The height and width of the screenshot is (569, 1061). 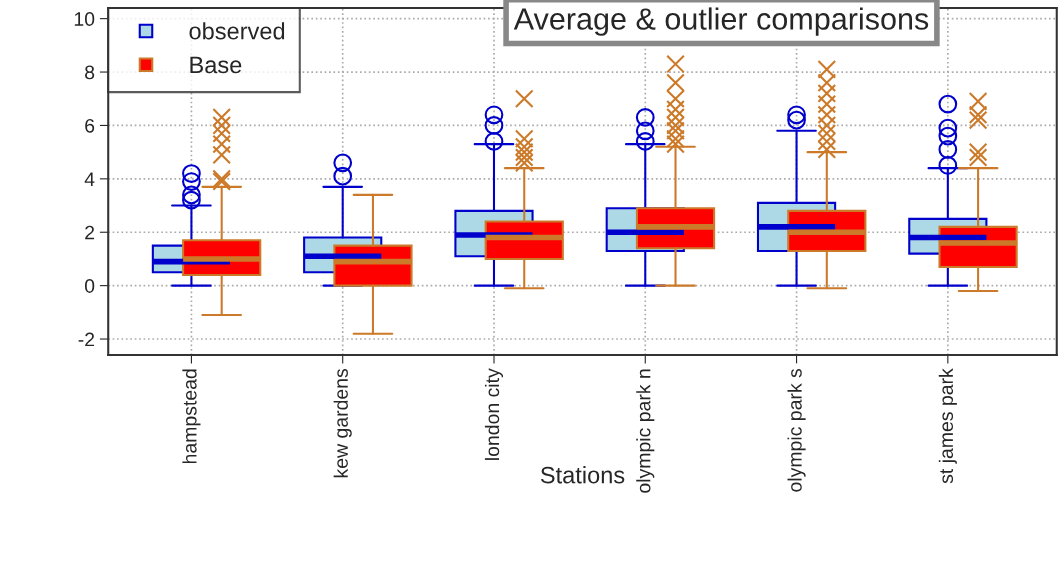 I want to click on y-tick-label: 8, so click(x=90, y=72).